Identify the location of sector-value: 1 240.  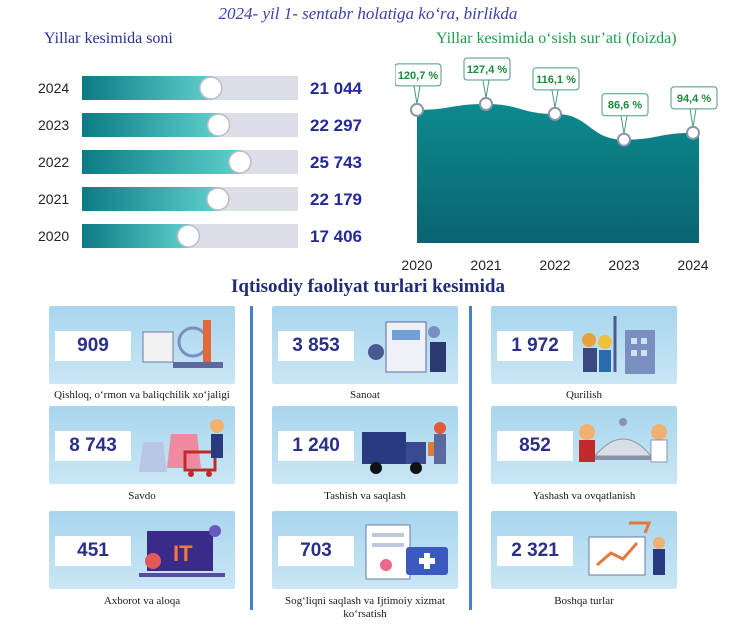
(316, 446).